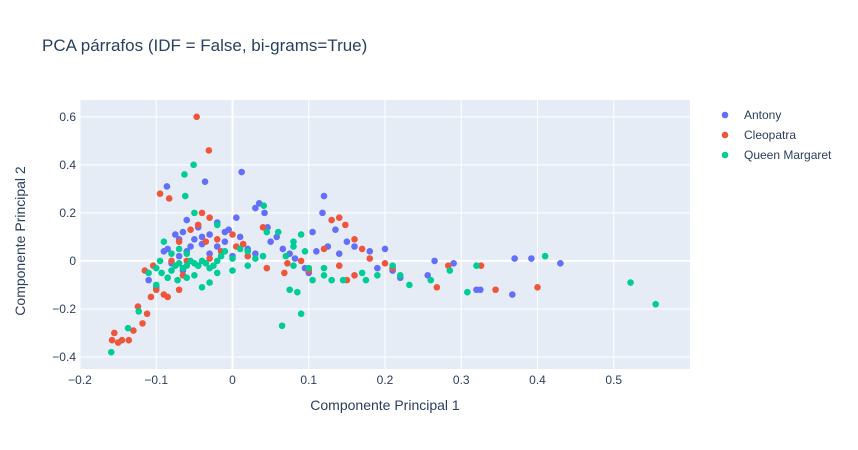 This screenshot has width=858, height=450. What do you see at coordinates (759, 135) in the screenshot?
I see `legend-item: Cleopatra` at bounding box center [759, 135].